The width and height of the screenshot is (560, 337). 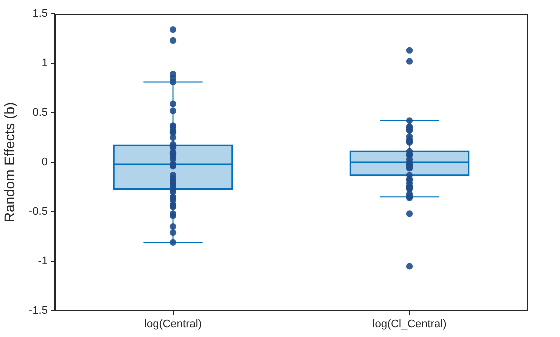 What do you see at coordinates (40, 14) in the screenshot?
I see `y-tick-label: 1.5` at bounding box center [40, 14].